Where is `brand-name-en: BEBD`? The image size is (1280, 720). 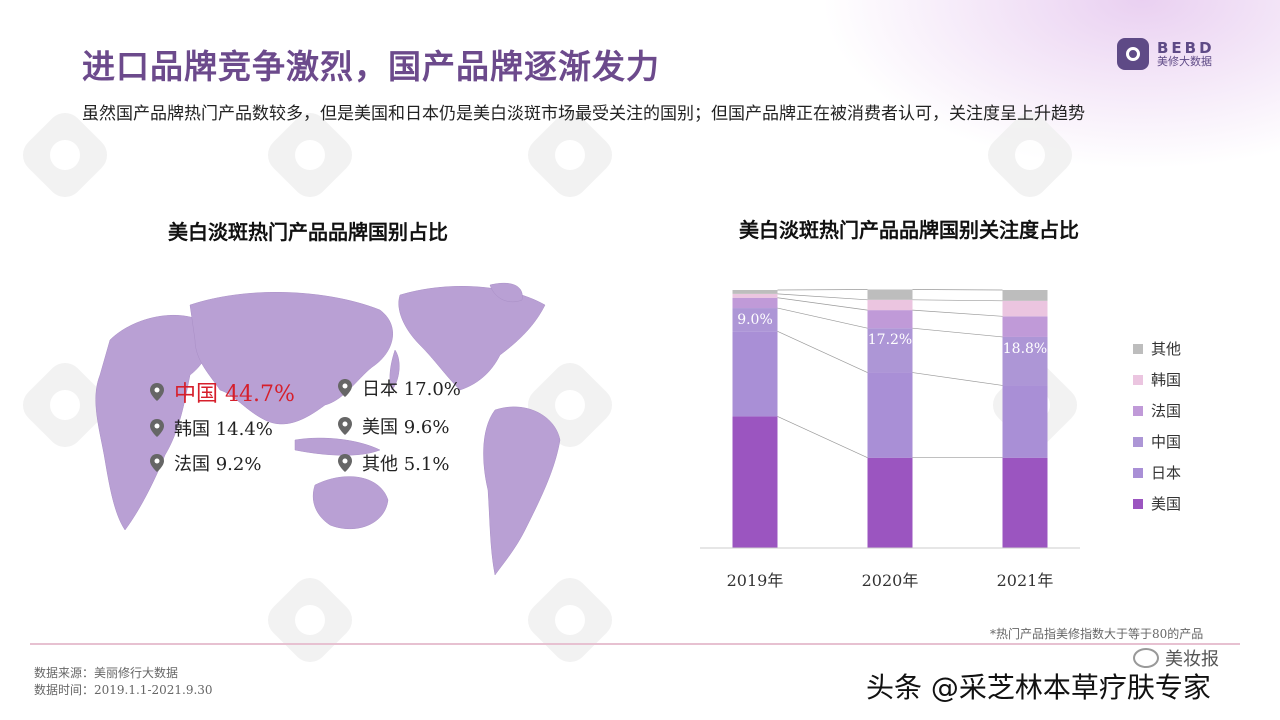 brand-name-en: BEBD is located at coordinates (1186, 47).